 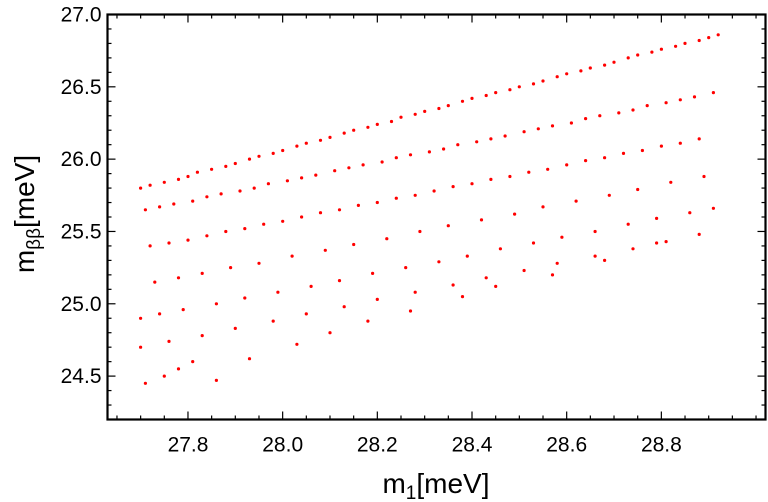 What do you see at coordinates (81, 232) in the screenshot?
I see `y-tick-label: 25.5` at bounding box center [81, 232].